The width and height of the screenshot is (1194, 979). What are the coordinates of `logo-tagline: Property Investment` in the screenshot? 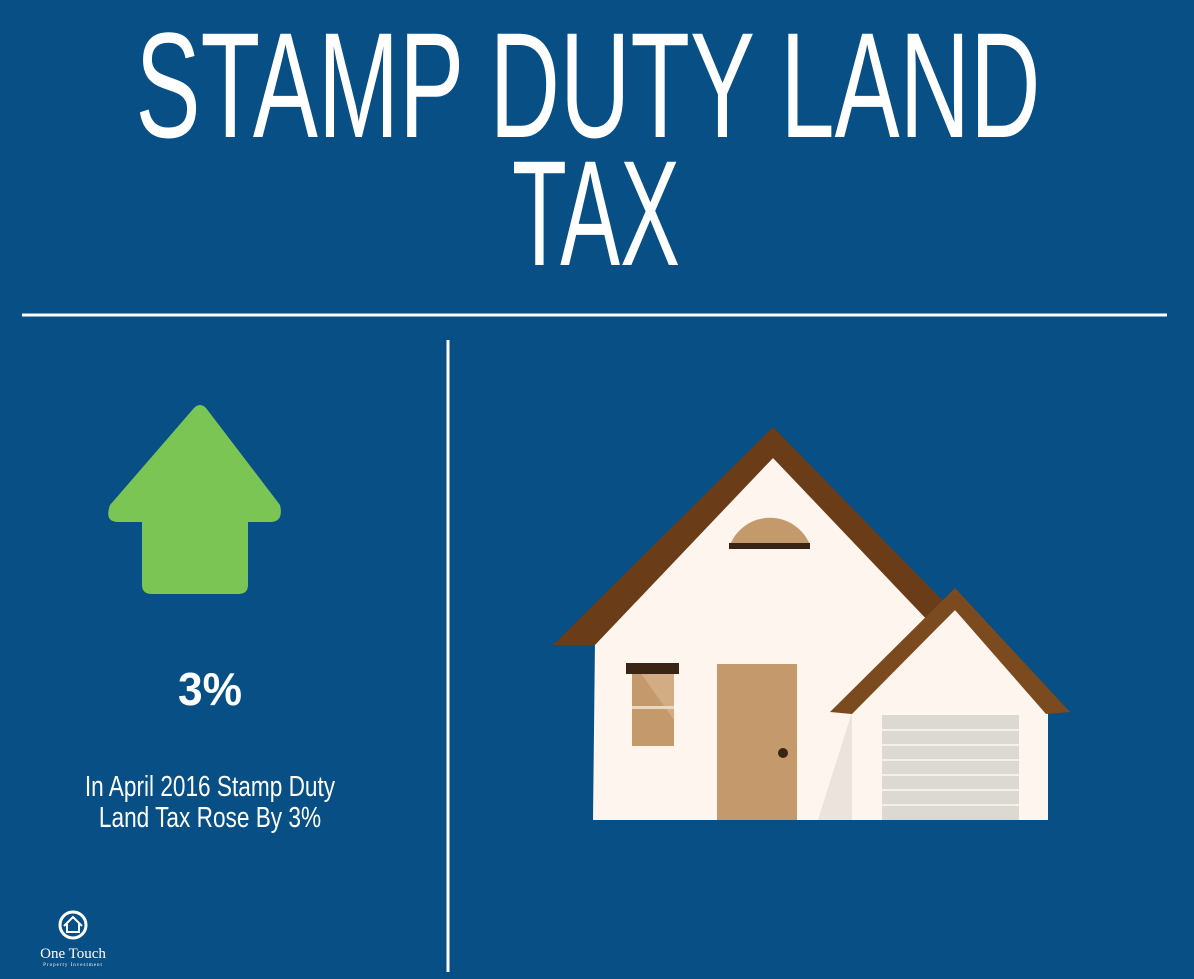 It's located at (73, 965).